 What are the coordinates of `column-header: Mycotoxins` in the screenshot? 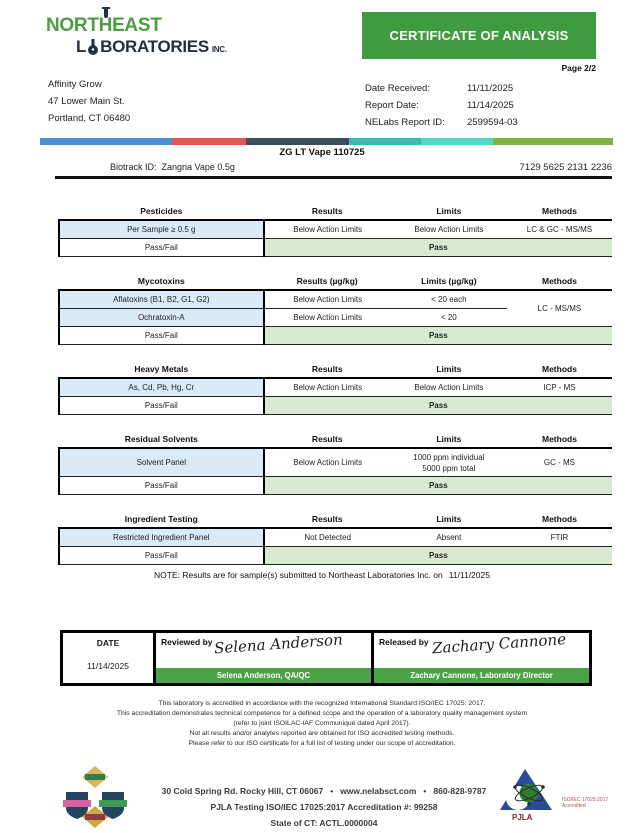 It's located at (161, 282).